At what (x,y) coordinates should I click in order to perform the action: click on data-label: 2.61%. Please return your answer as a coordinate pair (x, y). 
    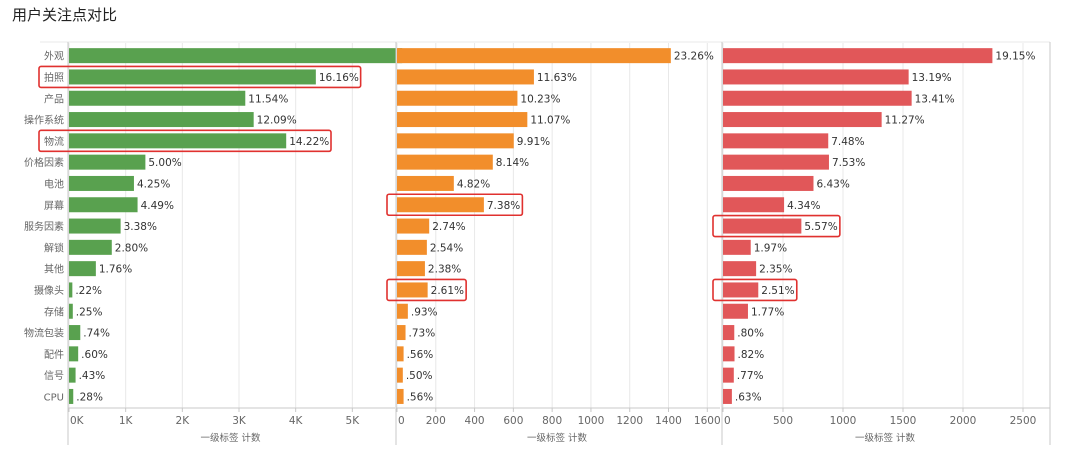
    Looking at the image, I should click on (447, 291).